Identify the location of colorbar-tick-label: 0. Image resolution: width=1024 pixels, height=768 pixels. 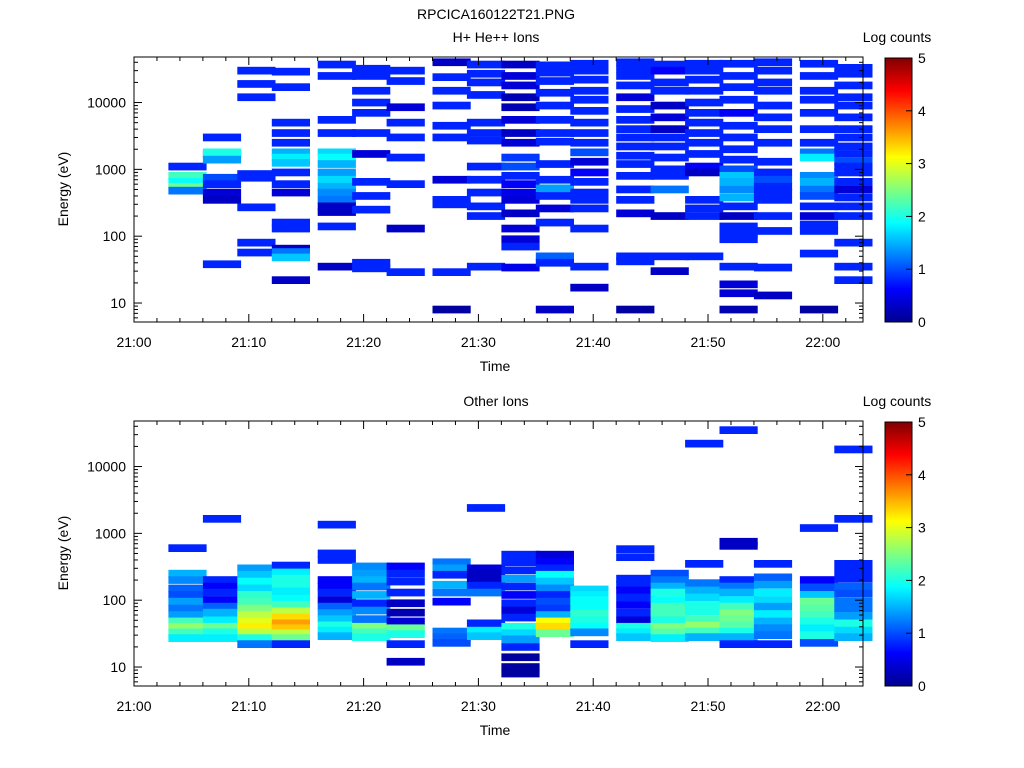
(922, 686).